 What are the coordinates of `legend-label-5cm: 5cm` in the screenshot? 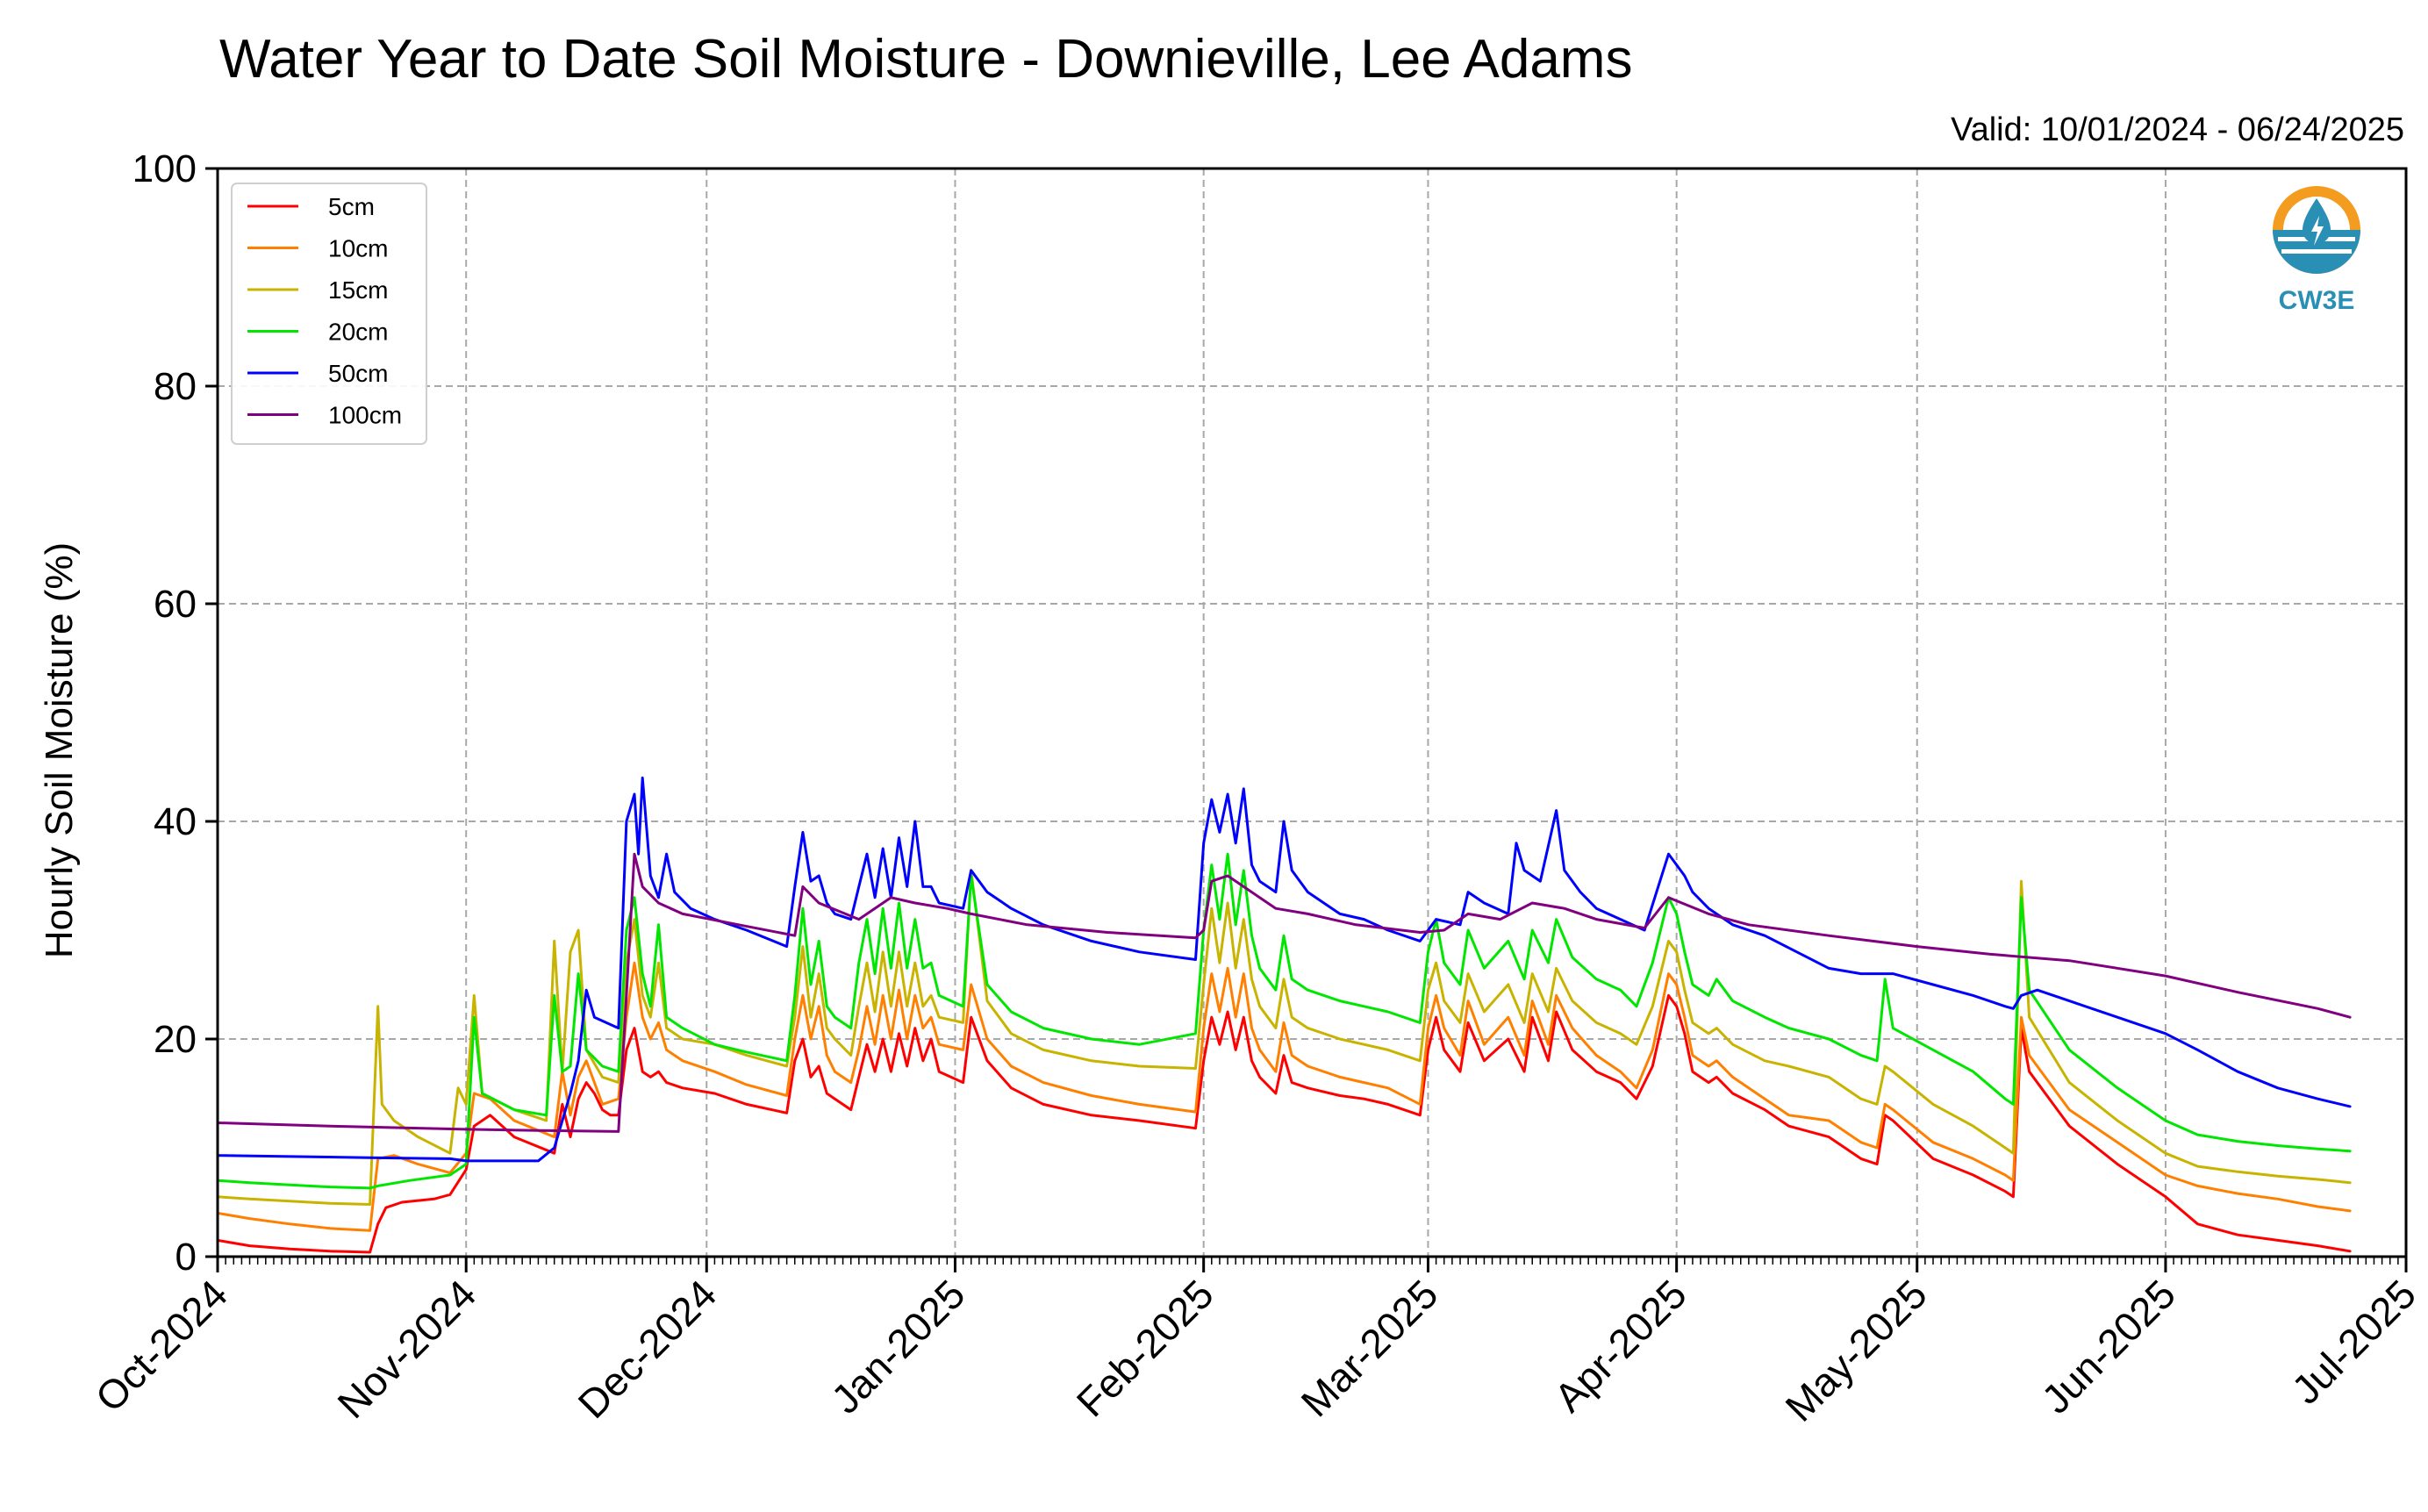 It's located at (352, 207).